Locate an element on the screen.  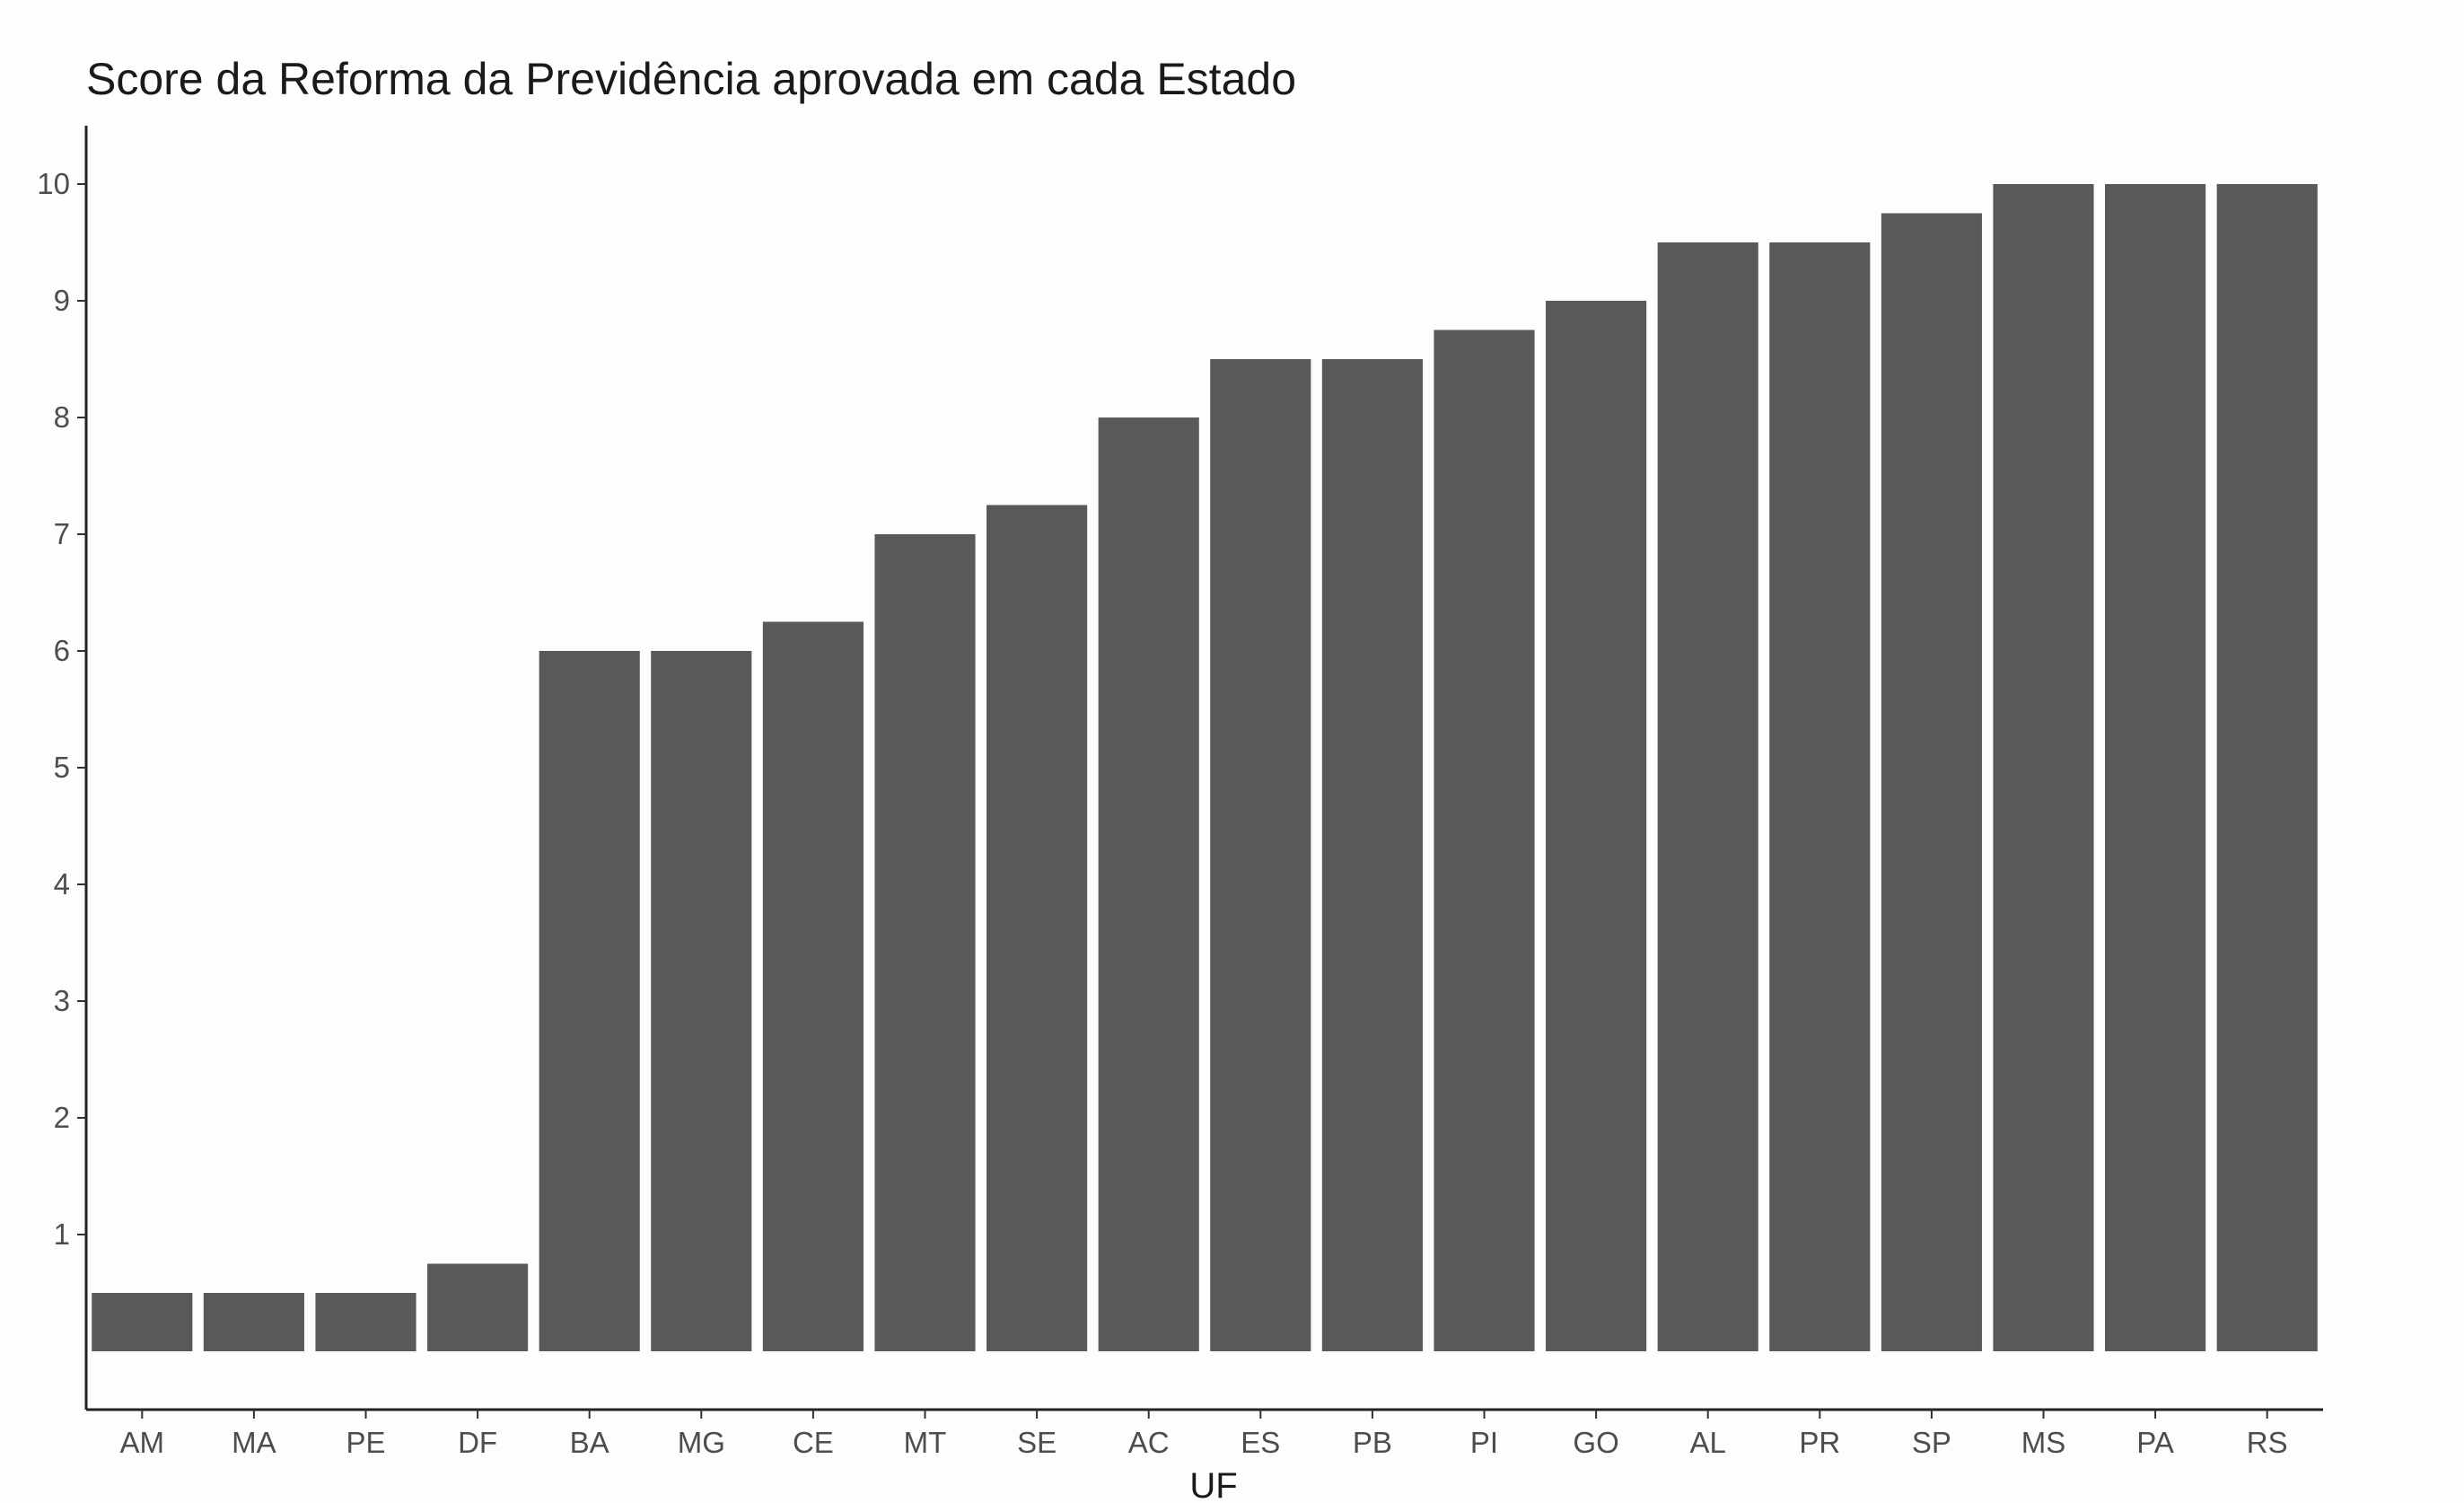
x-tick-label: RS is located at coordinates (2267, 1442).